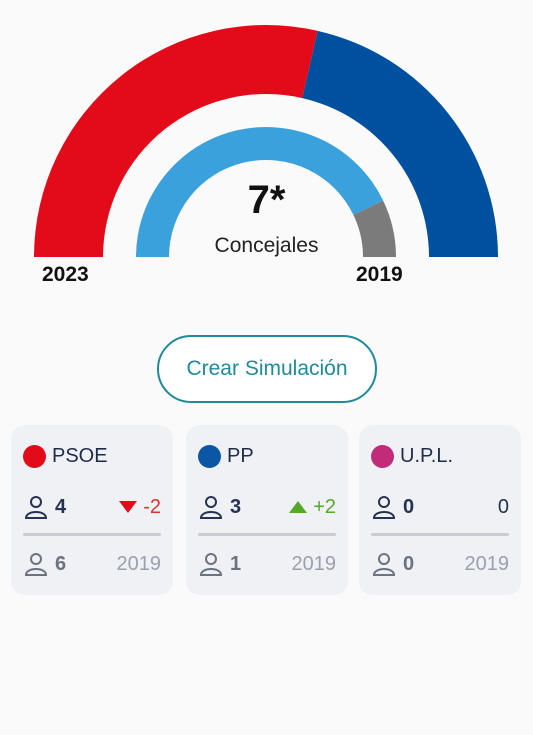 The image size is (533, 735). Describe the element at coordinates (298, 507) in the screenshot. I see `triangle-up-icon` at that location.